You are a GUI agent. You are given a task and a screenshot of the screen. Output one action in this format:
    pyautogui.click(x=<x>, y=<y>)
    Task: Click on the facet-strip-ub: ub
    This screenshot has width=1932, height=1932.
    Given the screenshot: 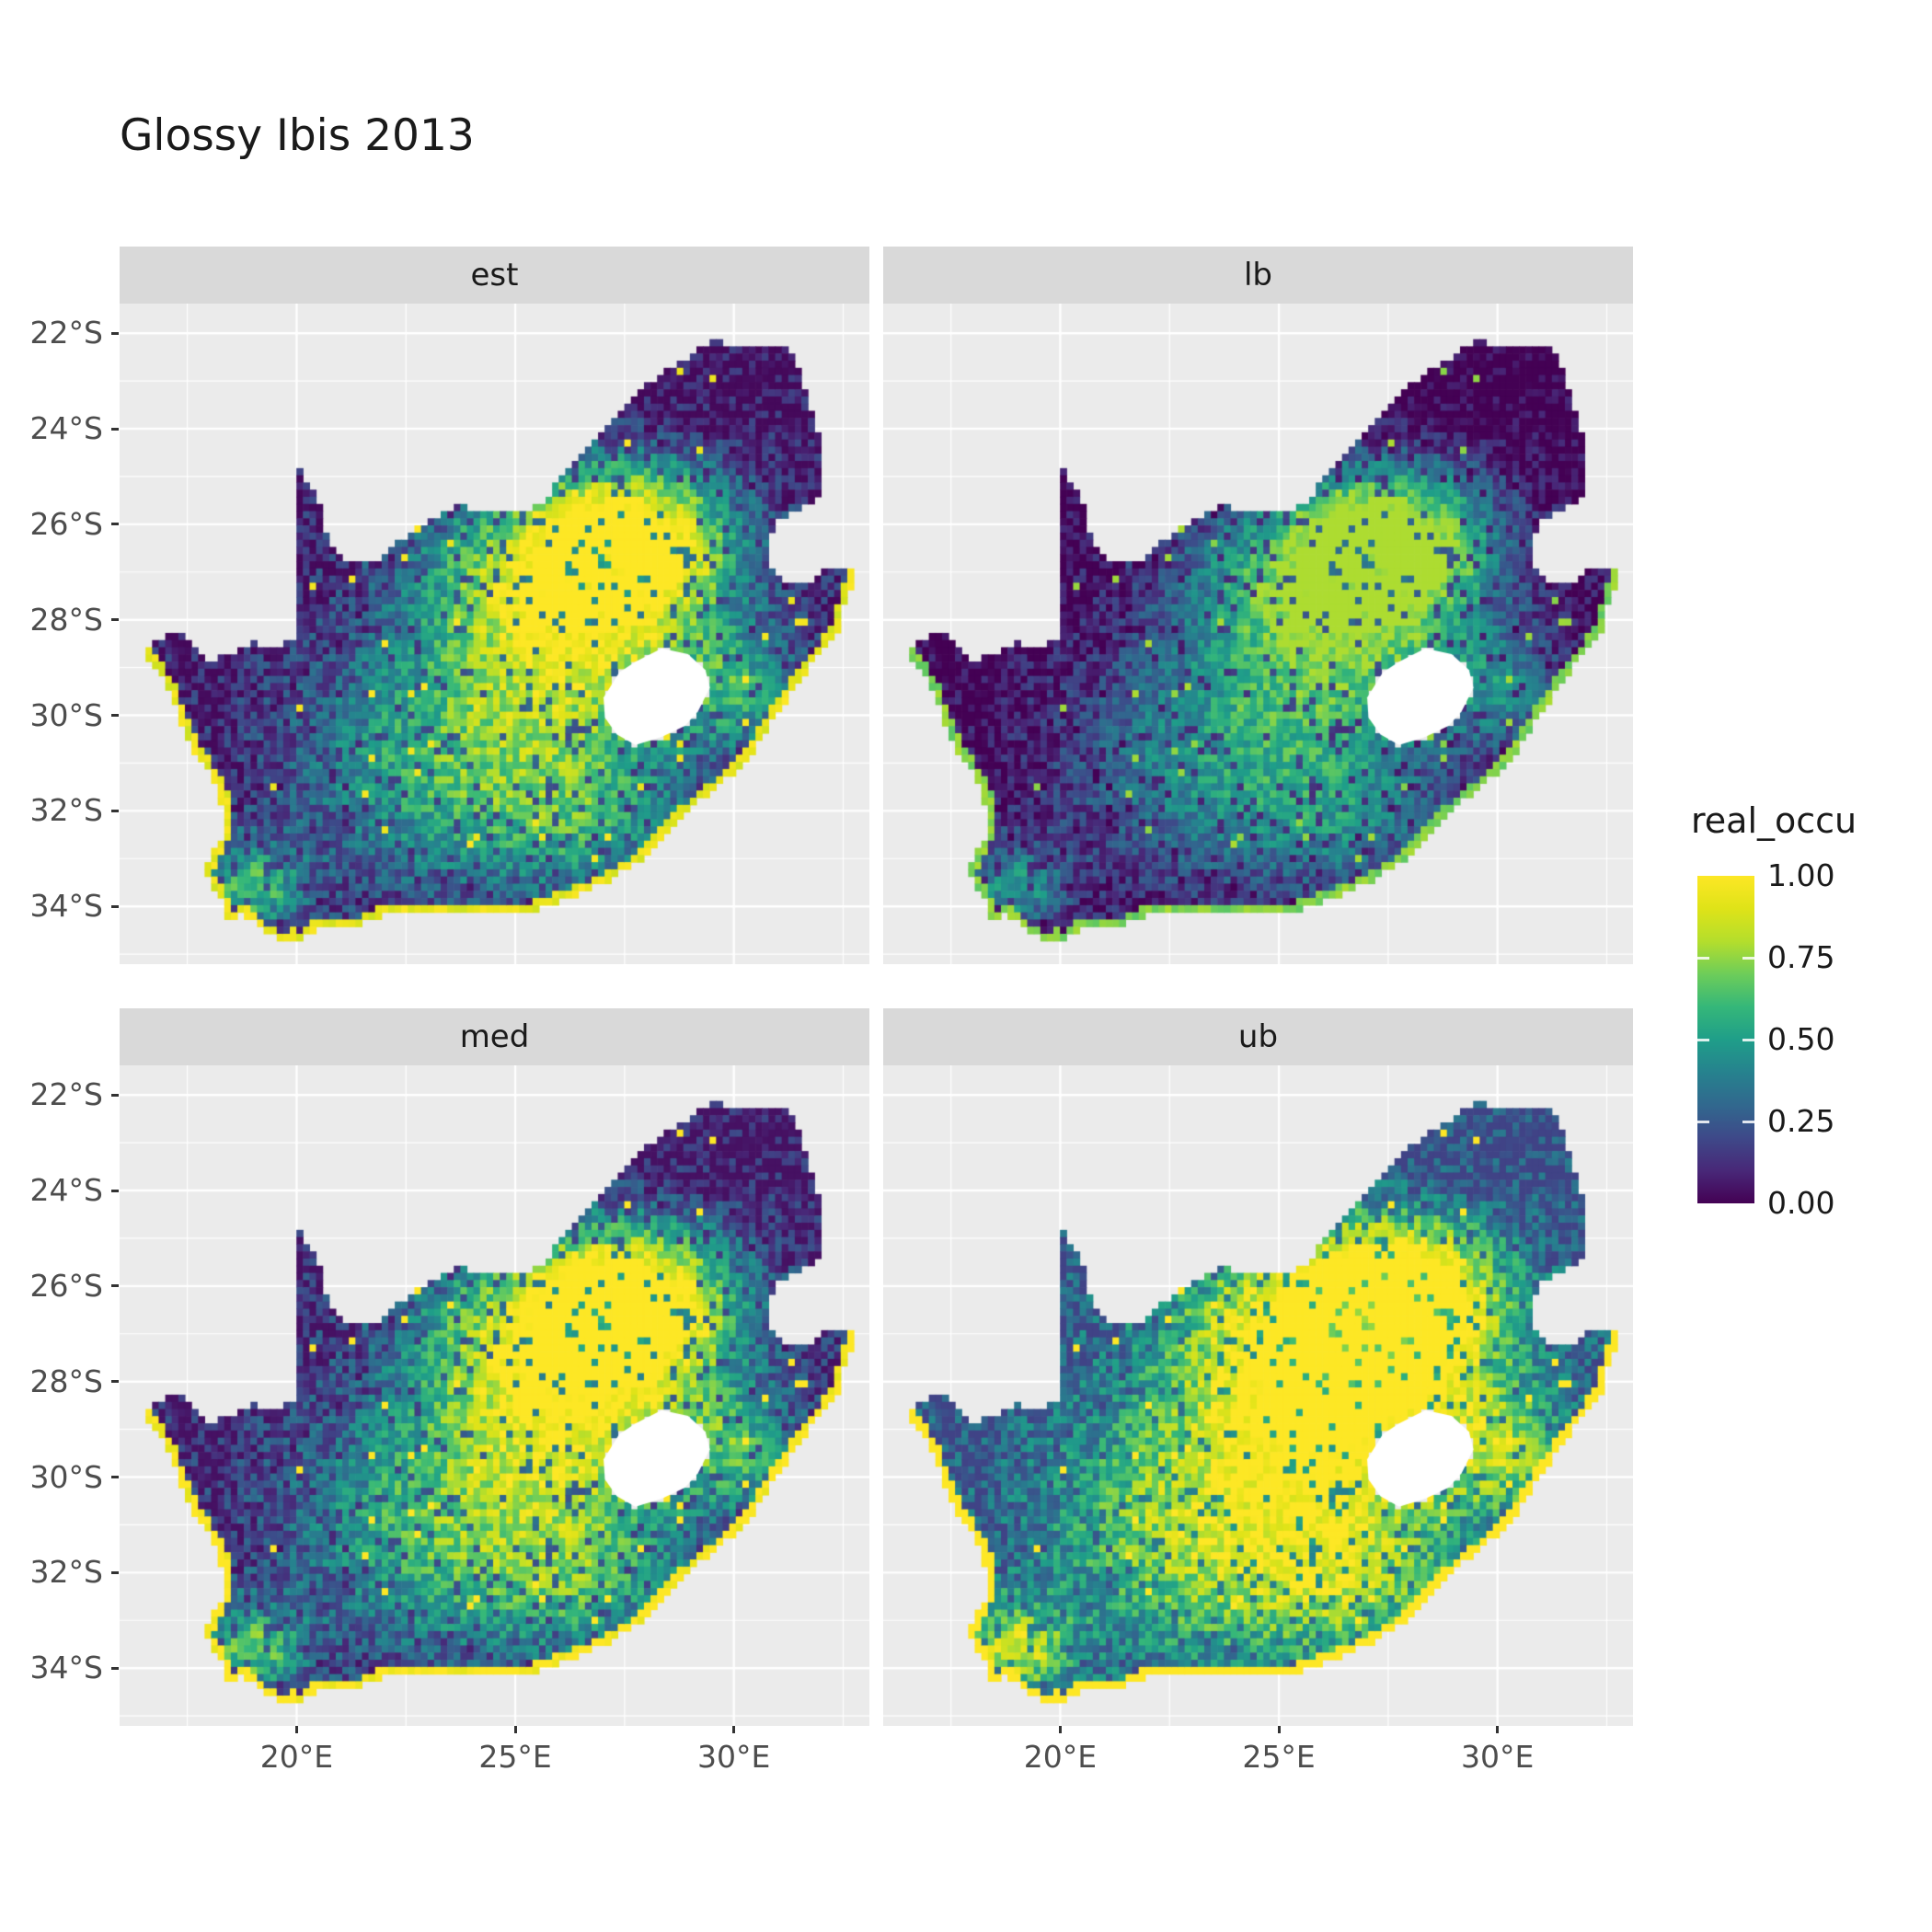 What is the action you would take?
    pyautogui.click(x=1258, y=1036)
    